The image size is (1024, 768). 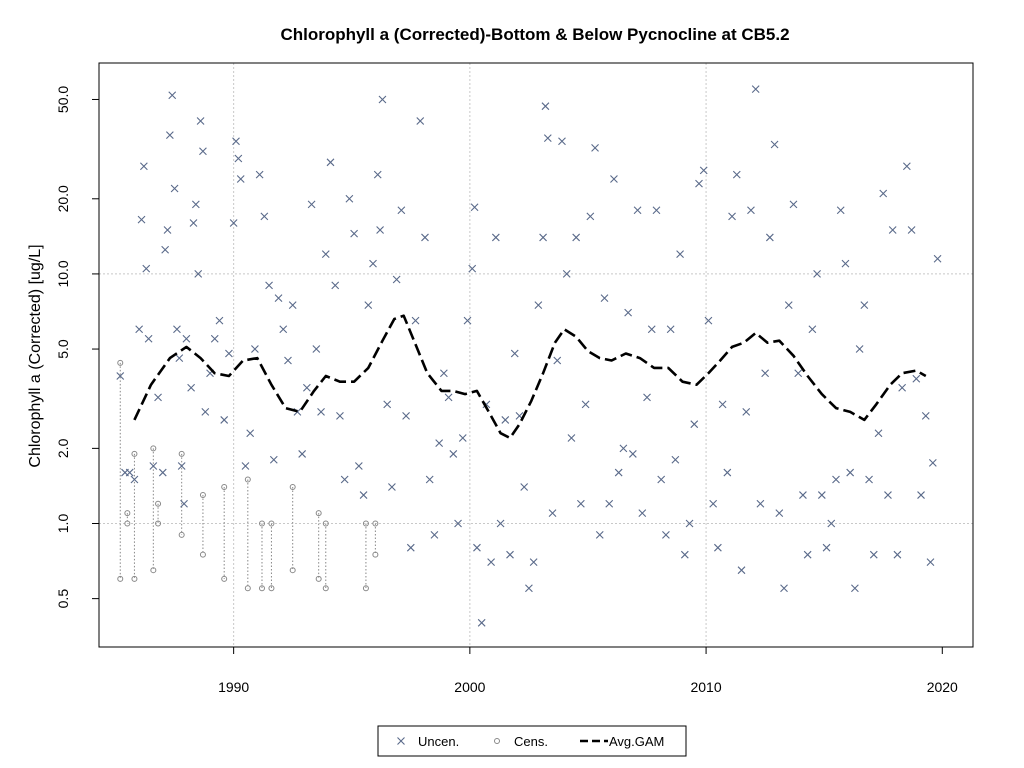 I want to click on y-tick-label: 0.5, so click(x=63, y=599).